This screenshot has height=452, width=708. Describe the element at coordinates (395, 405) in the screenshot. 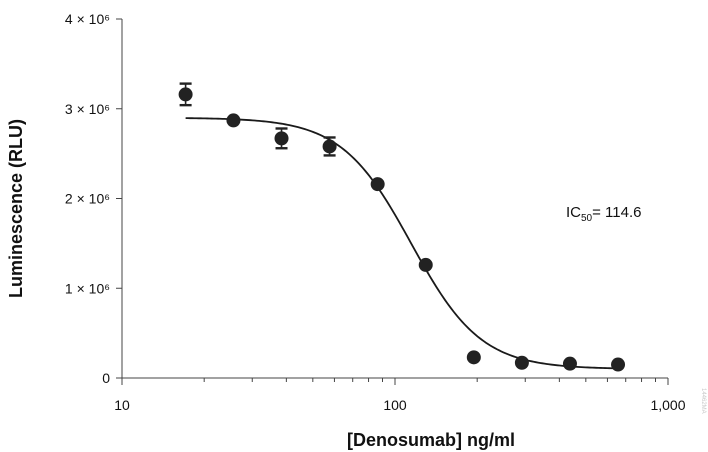

I see `x-tick-label: 100` at that location.